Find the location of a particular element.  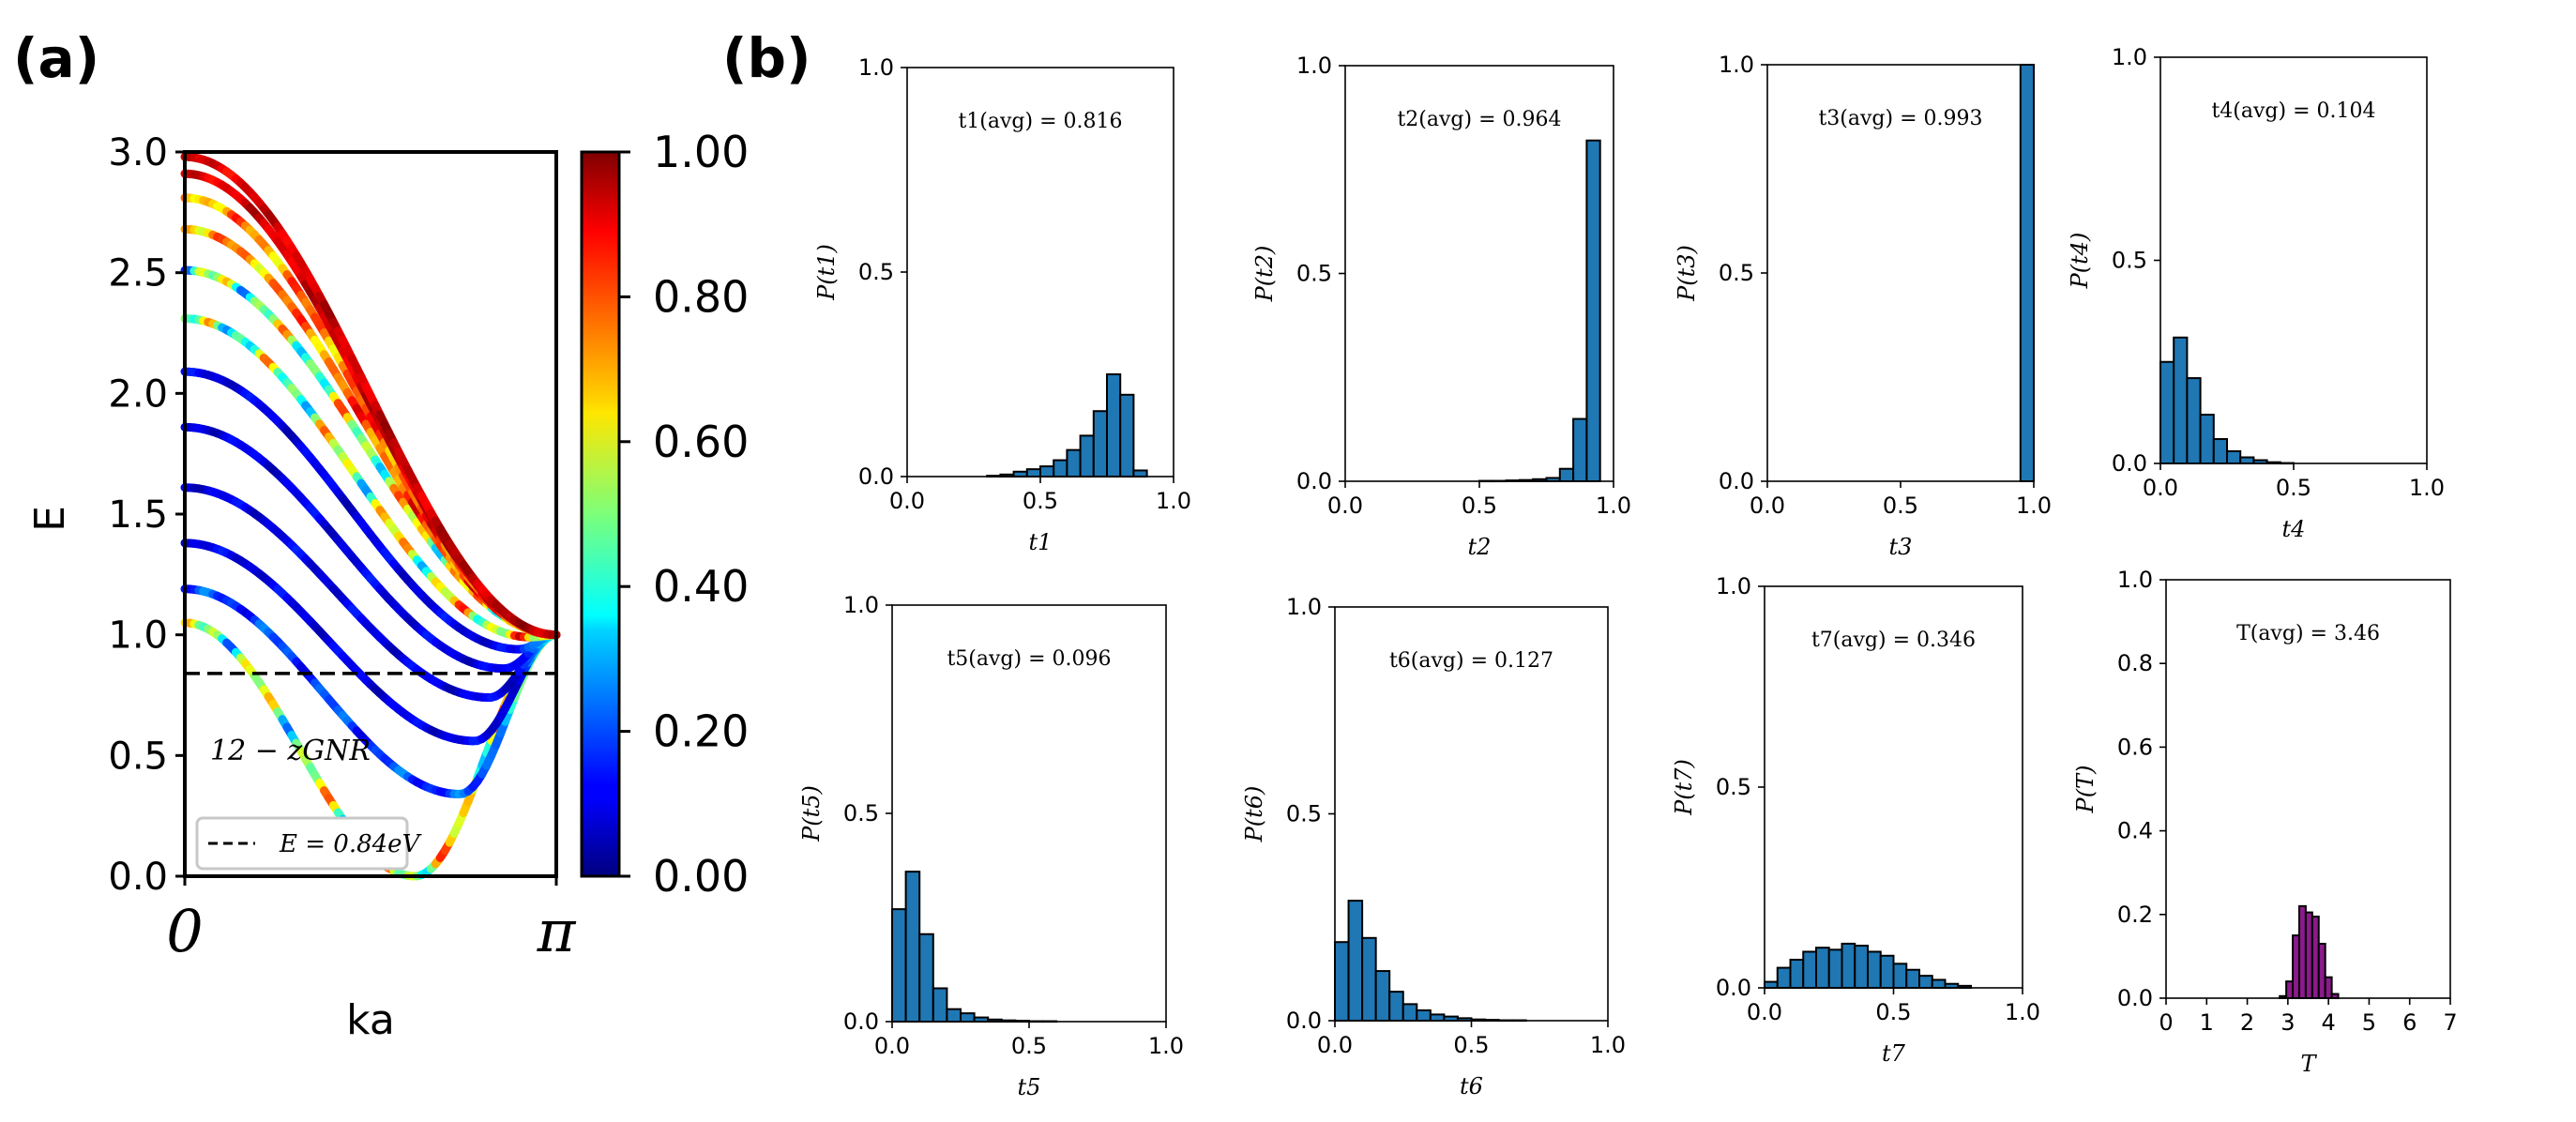

histogram-y-tick-label: 0.4 is located at coordinates (2135, 831).